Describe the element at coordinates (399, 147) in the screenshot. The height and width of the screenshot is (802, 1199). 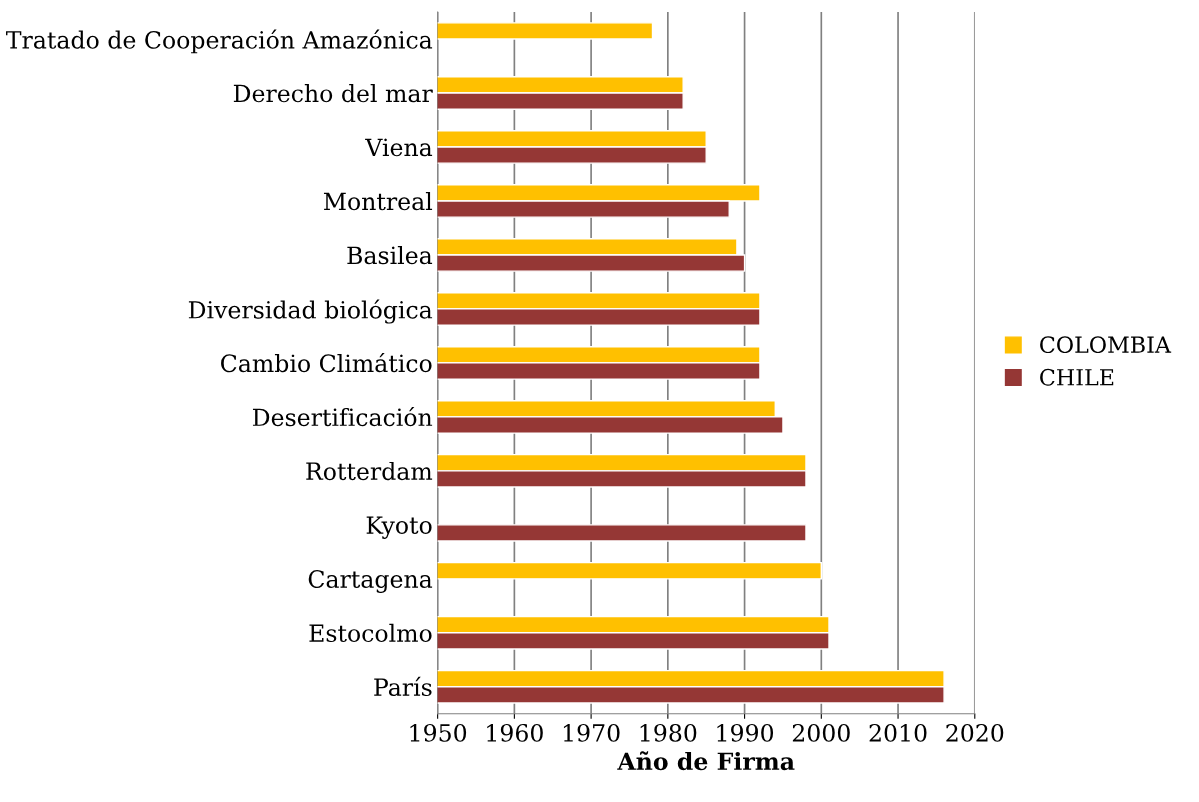
I see `y-tick-label: Viena` at that location.